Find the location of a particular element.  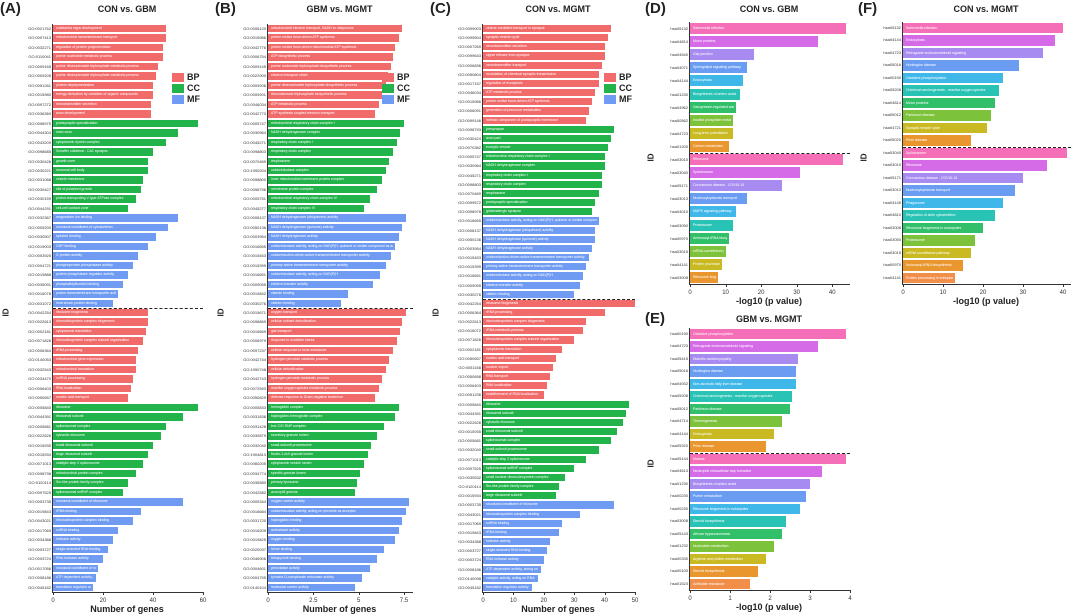

bar: Biosynthesis of amino acids is located at coordinates (715, 94).